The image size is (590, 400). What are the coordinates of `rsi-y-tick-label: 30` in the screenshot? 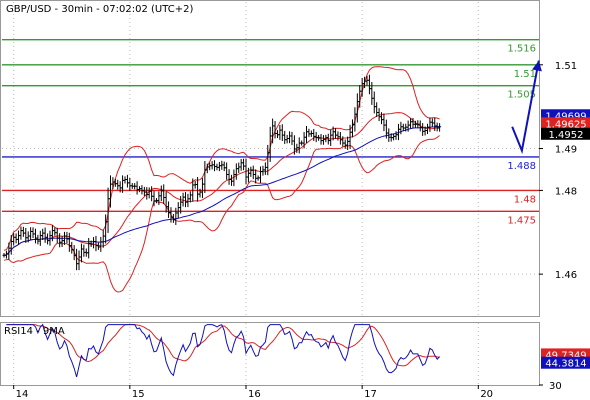 It's located at (555, 386).